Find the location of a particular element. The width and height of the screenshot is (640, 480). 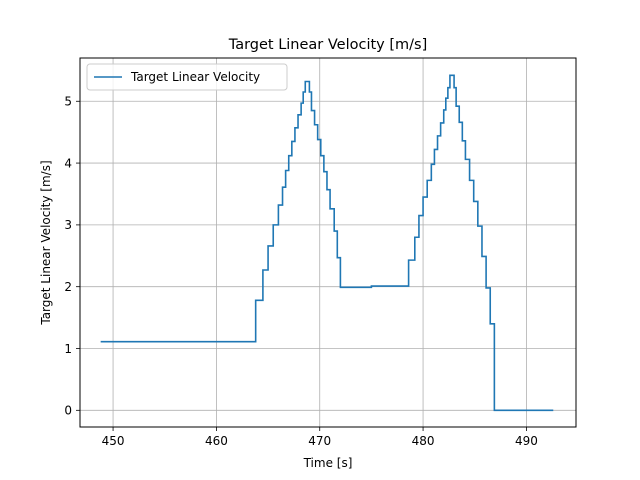

x-tick-label: 460 is located at coordinates (216, 441).